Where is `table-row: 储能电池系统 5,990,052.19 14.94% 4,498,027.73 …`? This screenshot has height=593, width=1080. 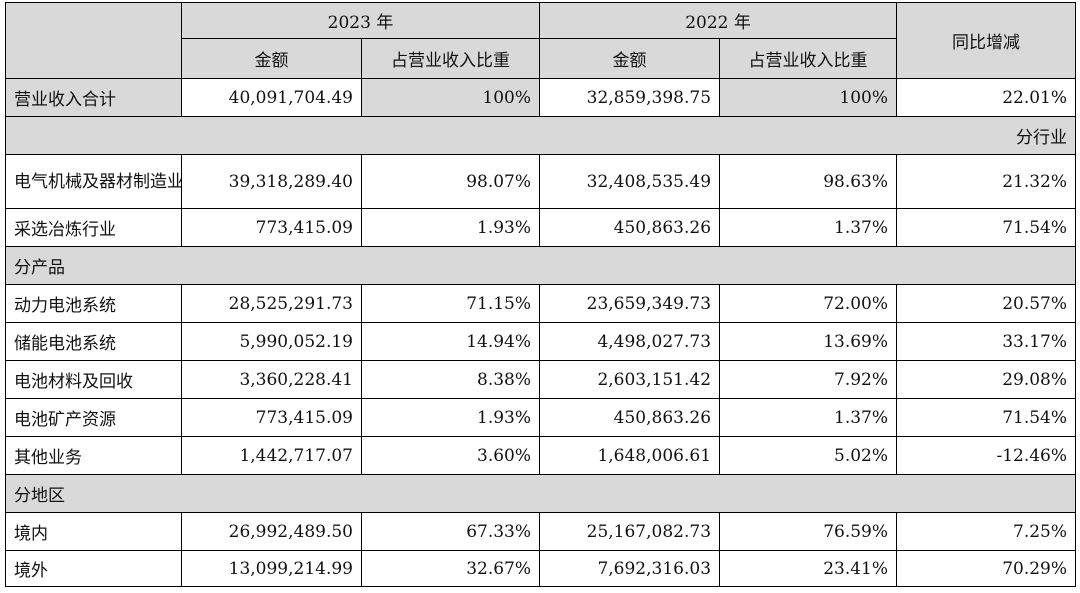 table-row: 储能电池系统 5,990,052.19 14.94% 4,498,027.73 … is located at coordinates (541, 341).